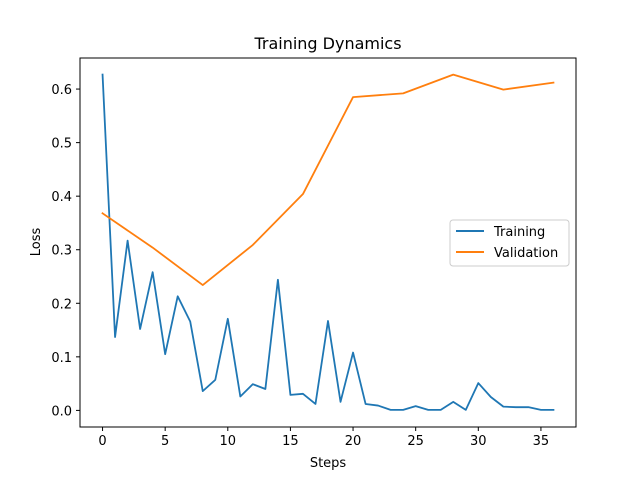 The width and height of the screenshot is (640, 480). What do you see at coordinates (478, 441) in the screenshot?
I see `x-tick-label: 30` at bounding box center [478, 441].